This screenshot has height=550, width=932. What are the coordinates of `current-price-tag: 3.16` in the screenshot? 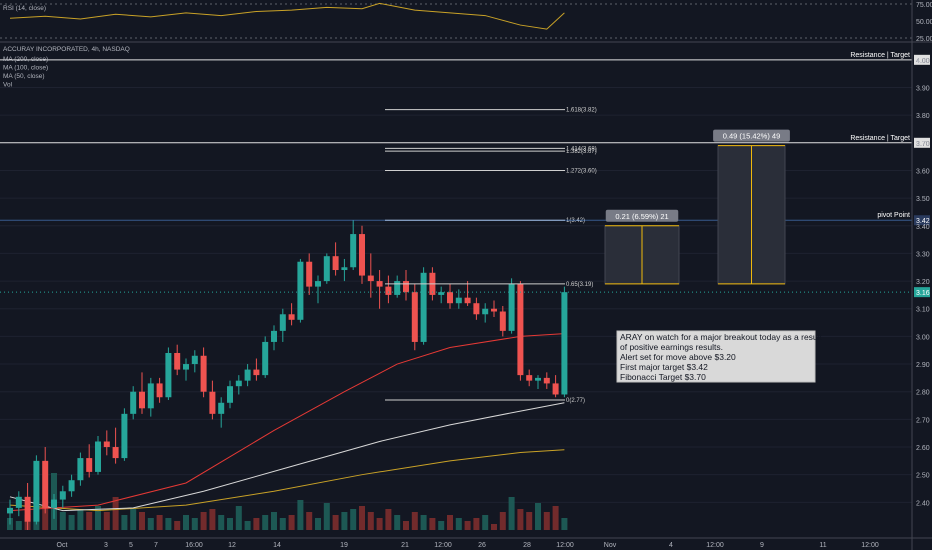 It's located at (923, 293).